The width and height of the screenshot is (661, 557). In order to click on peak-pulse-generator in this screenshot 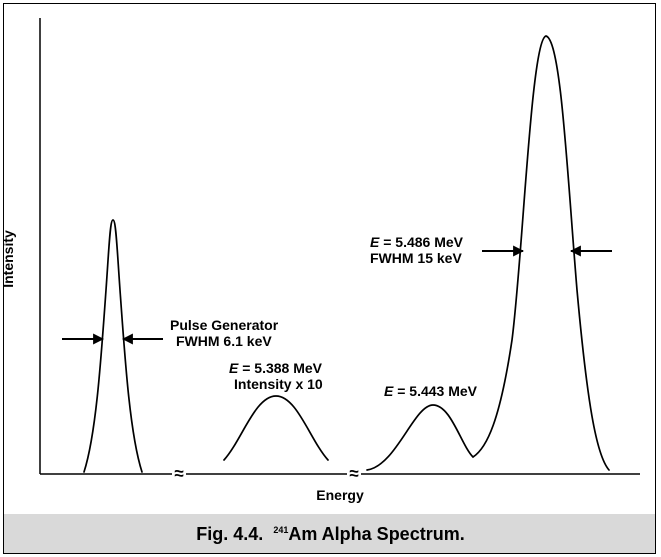, I will do `click(113, 346)`.